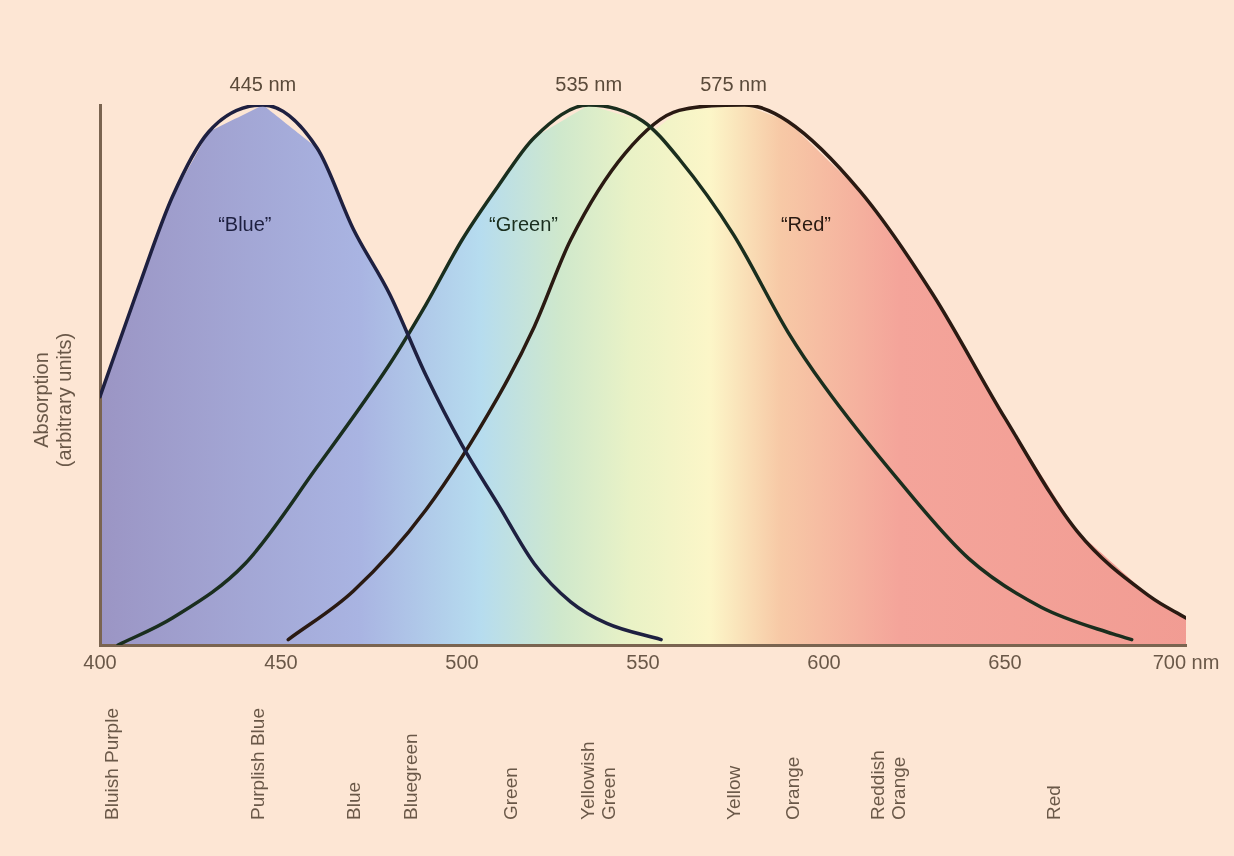 The width and height of the screenshot is (1234, 856). What do you see at coordinates (888, 784) in the screenshot?
I see `text: Reddish Orange` at bounding box center [888, 784].